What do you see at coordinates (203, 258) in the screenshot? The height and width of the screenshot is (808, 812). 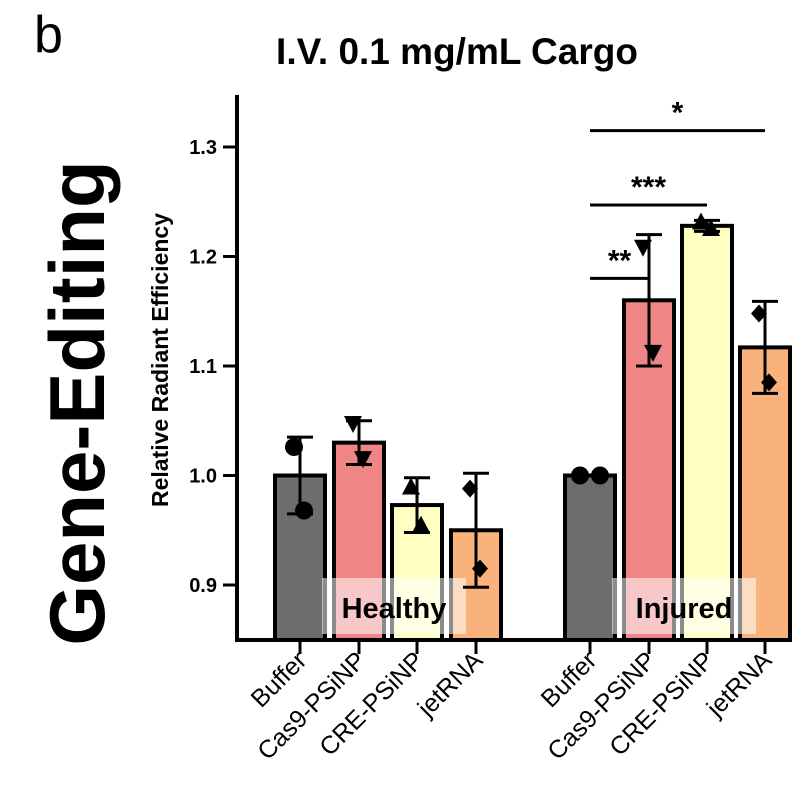 I see `y-tick-label: 1.2` at bounding box center [203, 258].